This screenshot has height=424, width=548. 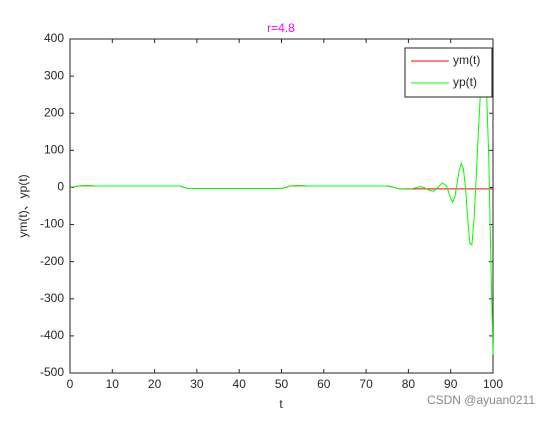 I want to click on x-tick-label: 70, so click(x=366, y=384).